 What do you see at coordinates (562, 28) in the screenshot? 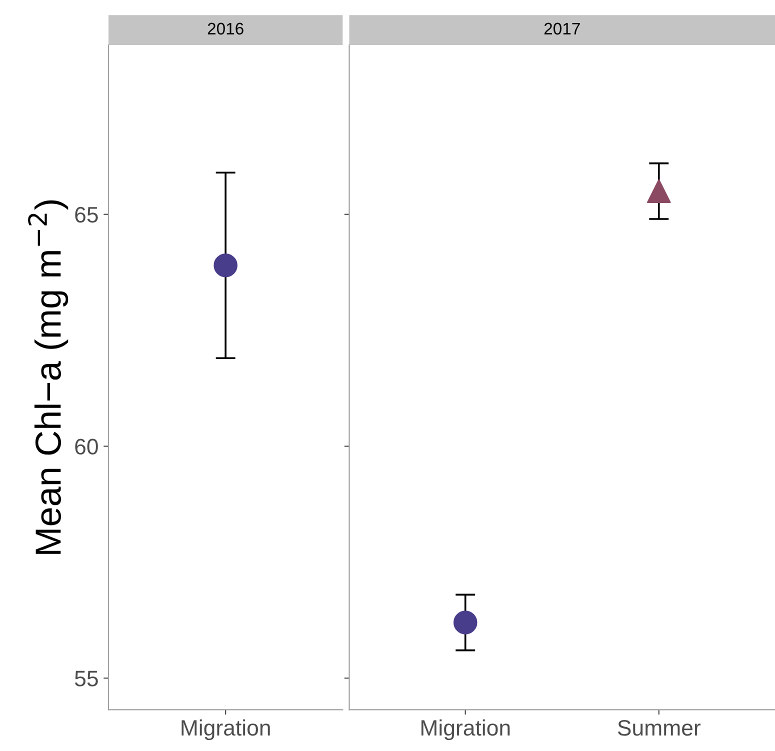
I see `chart-title: 2017` at bounding box center [562, 28].